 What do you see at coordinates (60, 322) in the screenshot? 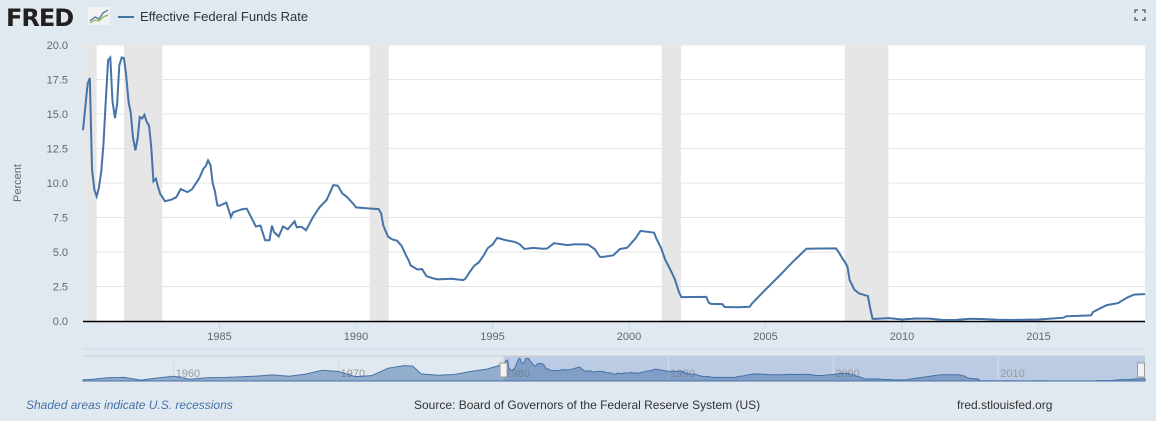
I see `y-tick-label: 0.0` at bounding box center [60, 322].